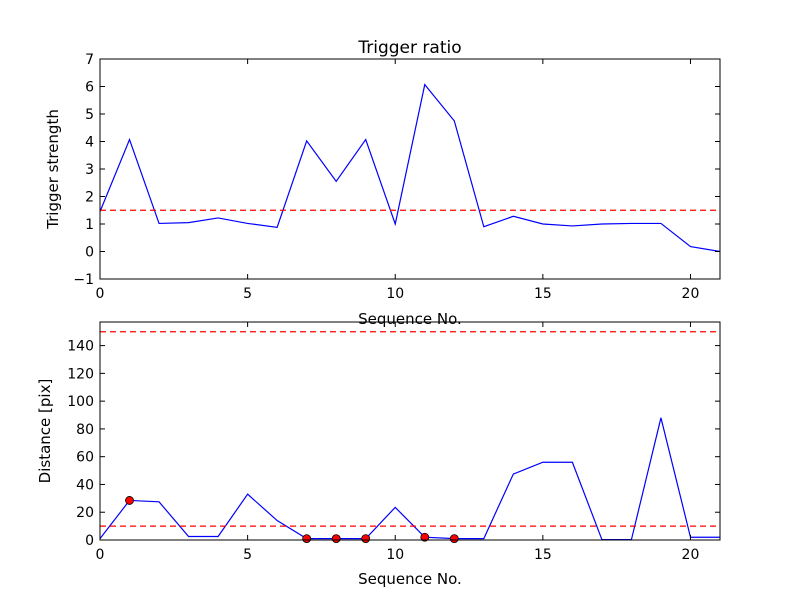 This screenshot has height=600, width=800. I want to click on y-axis-label: Distance [pix], so click(45, 431).